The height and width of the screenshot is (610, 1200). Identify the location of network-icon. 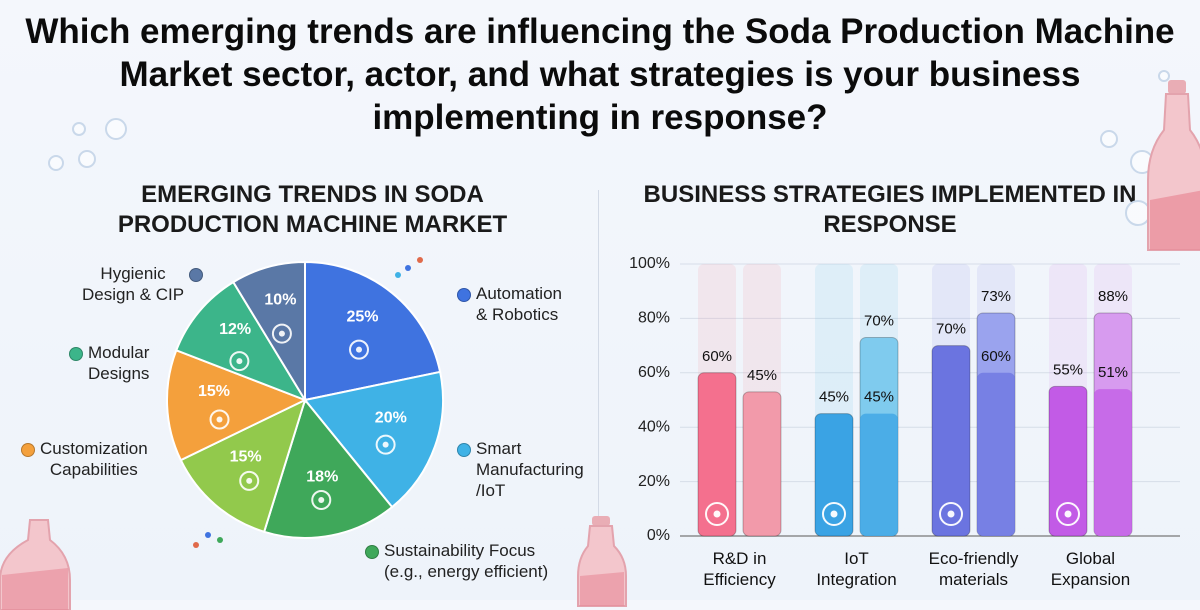
(834, 514).